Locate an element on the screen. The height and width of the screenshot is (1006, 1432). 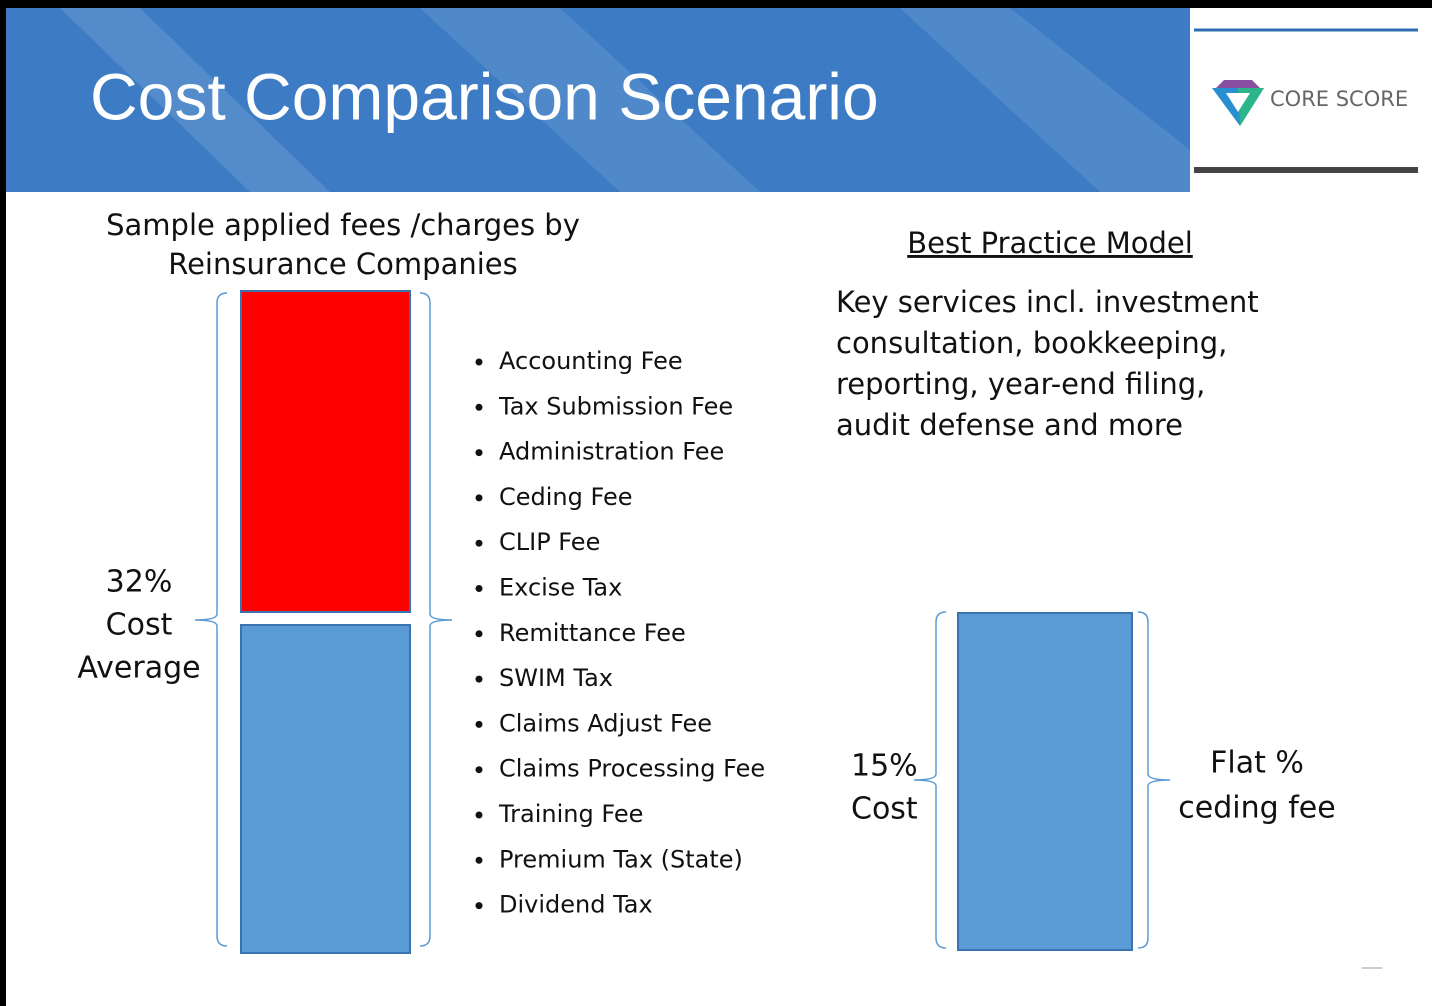
fee-item: Administration Fee is located at coordinates (611, 452).